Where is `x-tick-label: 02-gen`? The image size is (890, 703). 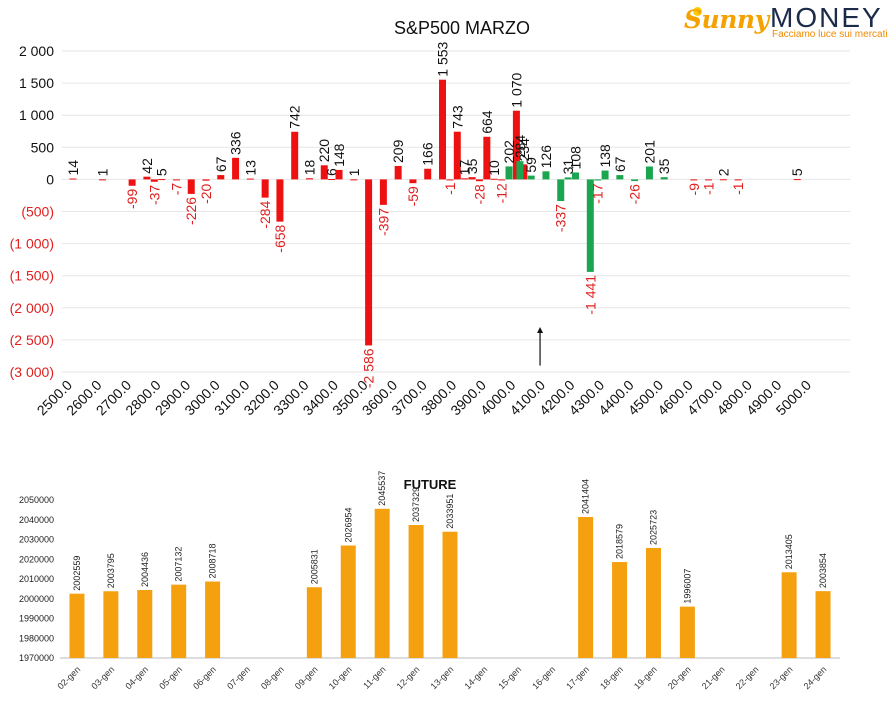 x-tick-label: 02-gen is located at coordinates (68, 677).